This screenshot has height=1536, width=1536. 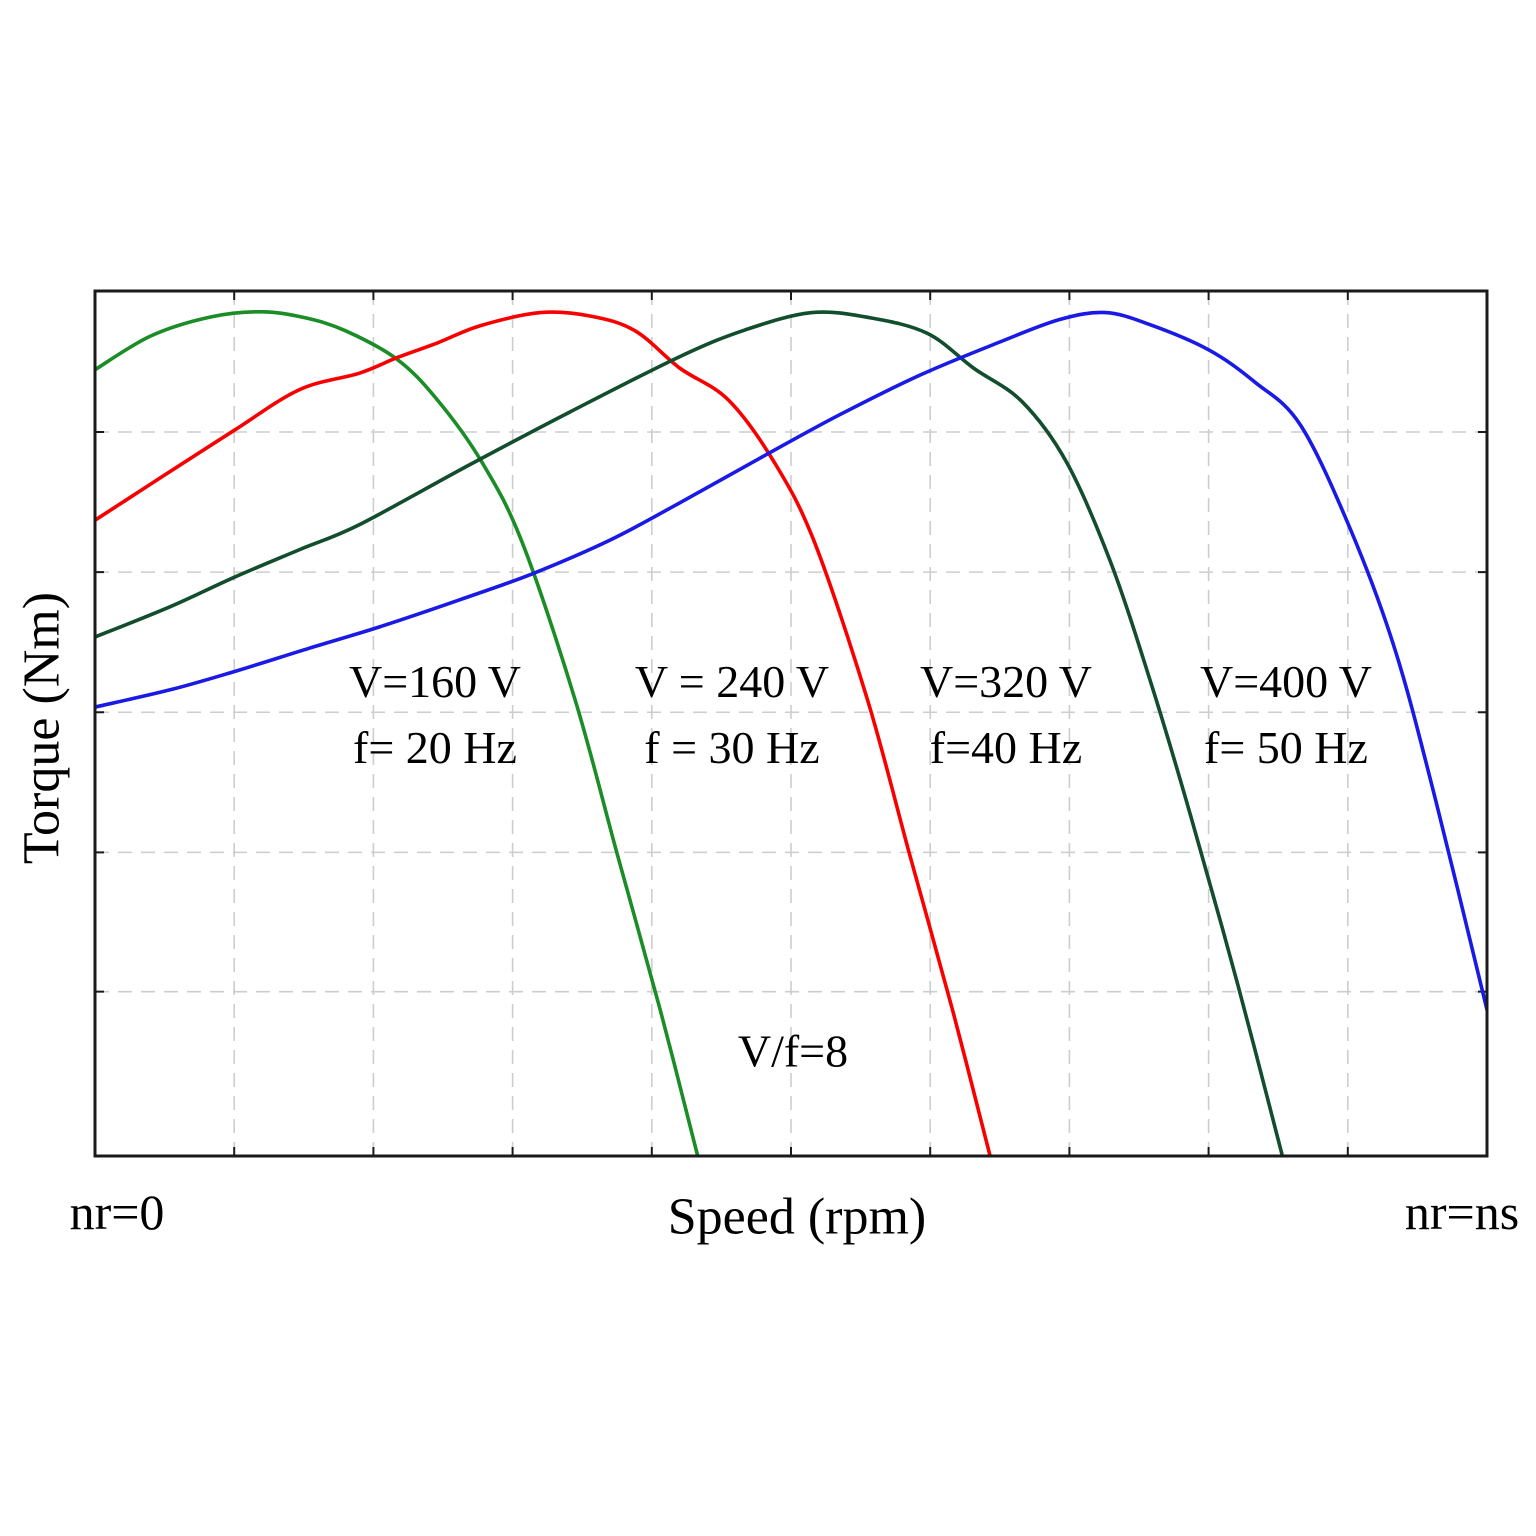 I want to click on curve-label-240v-30hz: V = 240 V f = 30 Hz, so click(x=732, y=715).